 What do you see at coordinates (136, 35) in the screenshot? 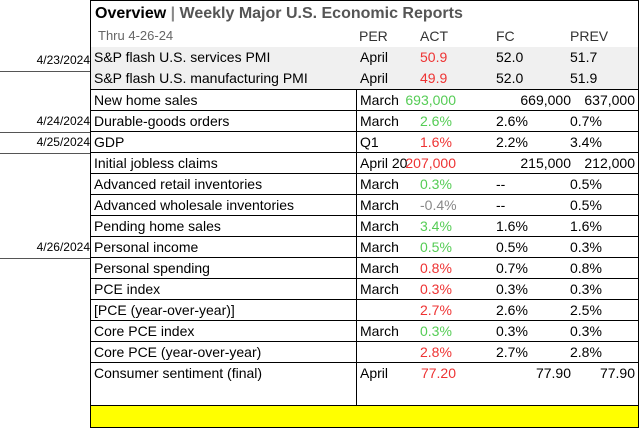
I see `subtitle: Thru 4-26-24` at bounding box center [136, 35].